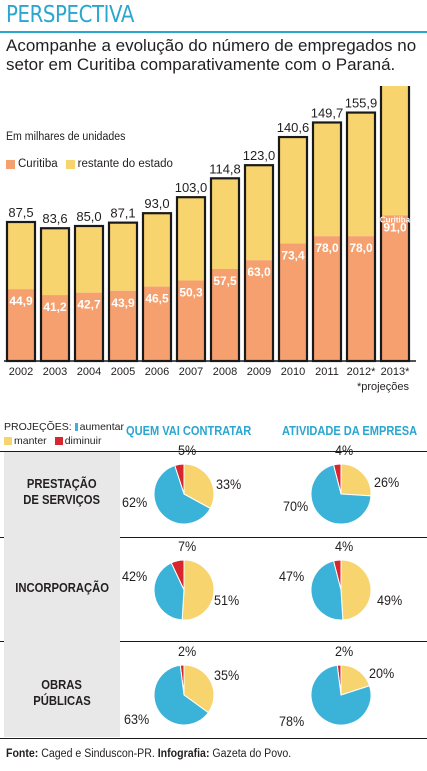  I want to click on bar-group: 57,5 114,8 2008, so click(225, 269).